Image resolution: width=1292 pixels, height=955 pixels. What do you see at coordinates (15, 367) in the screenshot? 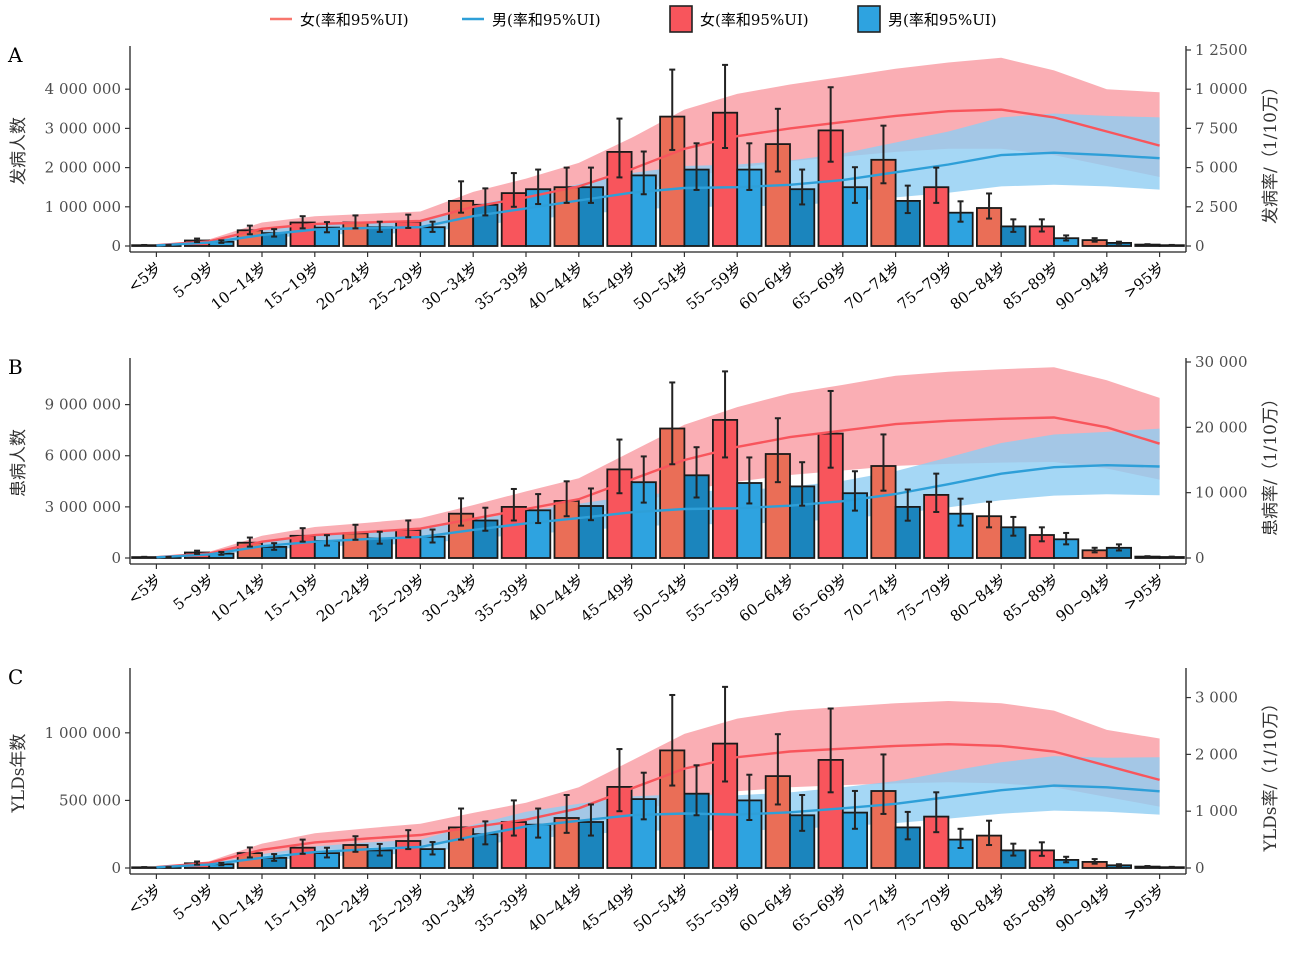
I see `panel-label: B` at bounding box center [15, 367].